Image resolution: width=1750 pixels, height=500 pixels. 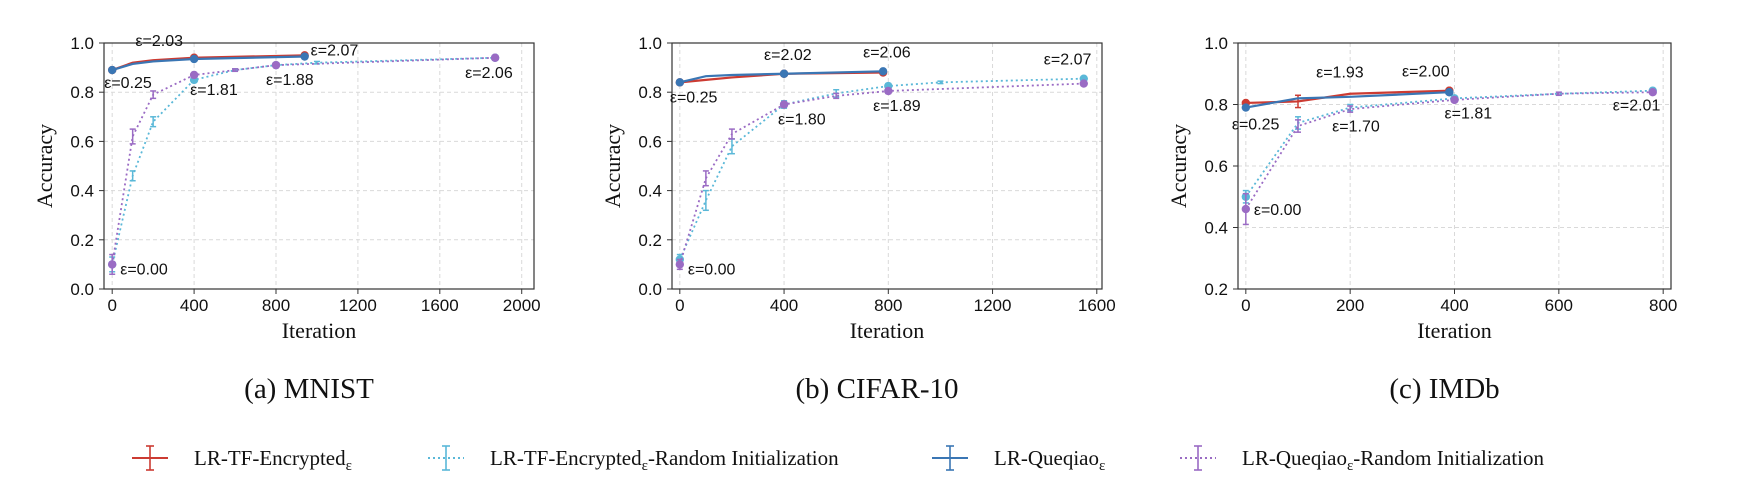 What do you see at coordinates (273, 460) in the screenshot?
I see `legend-label: LR-TF-Encryptedε` at bounding box center [273, 460].